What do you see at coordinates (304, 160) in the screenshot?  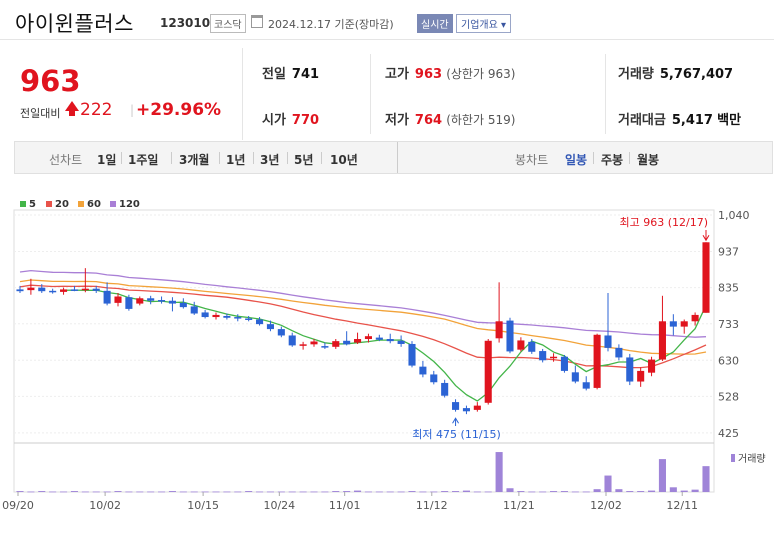 I see `range-5y: 5년` at bounding box center [304, 160].